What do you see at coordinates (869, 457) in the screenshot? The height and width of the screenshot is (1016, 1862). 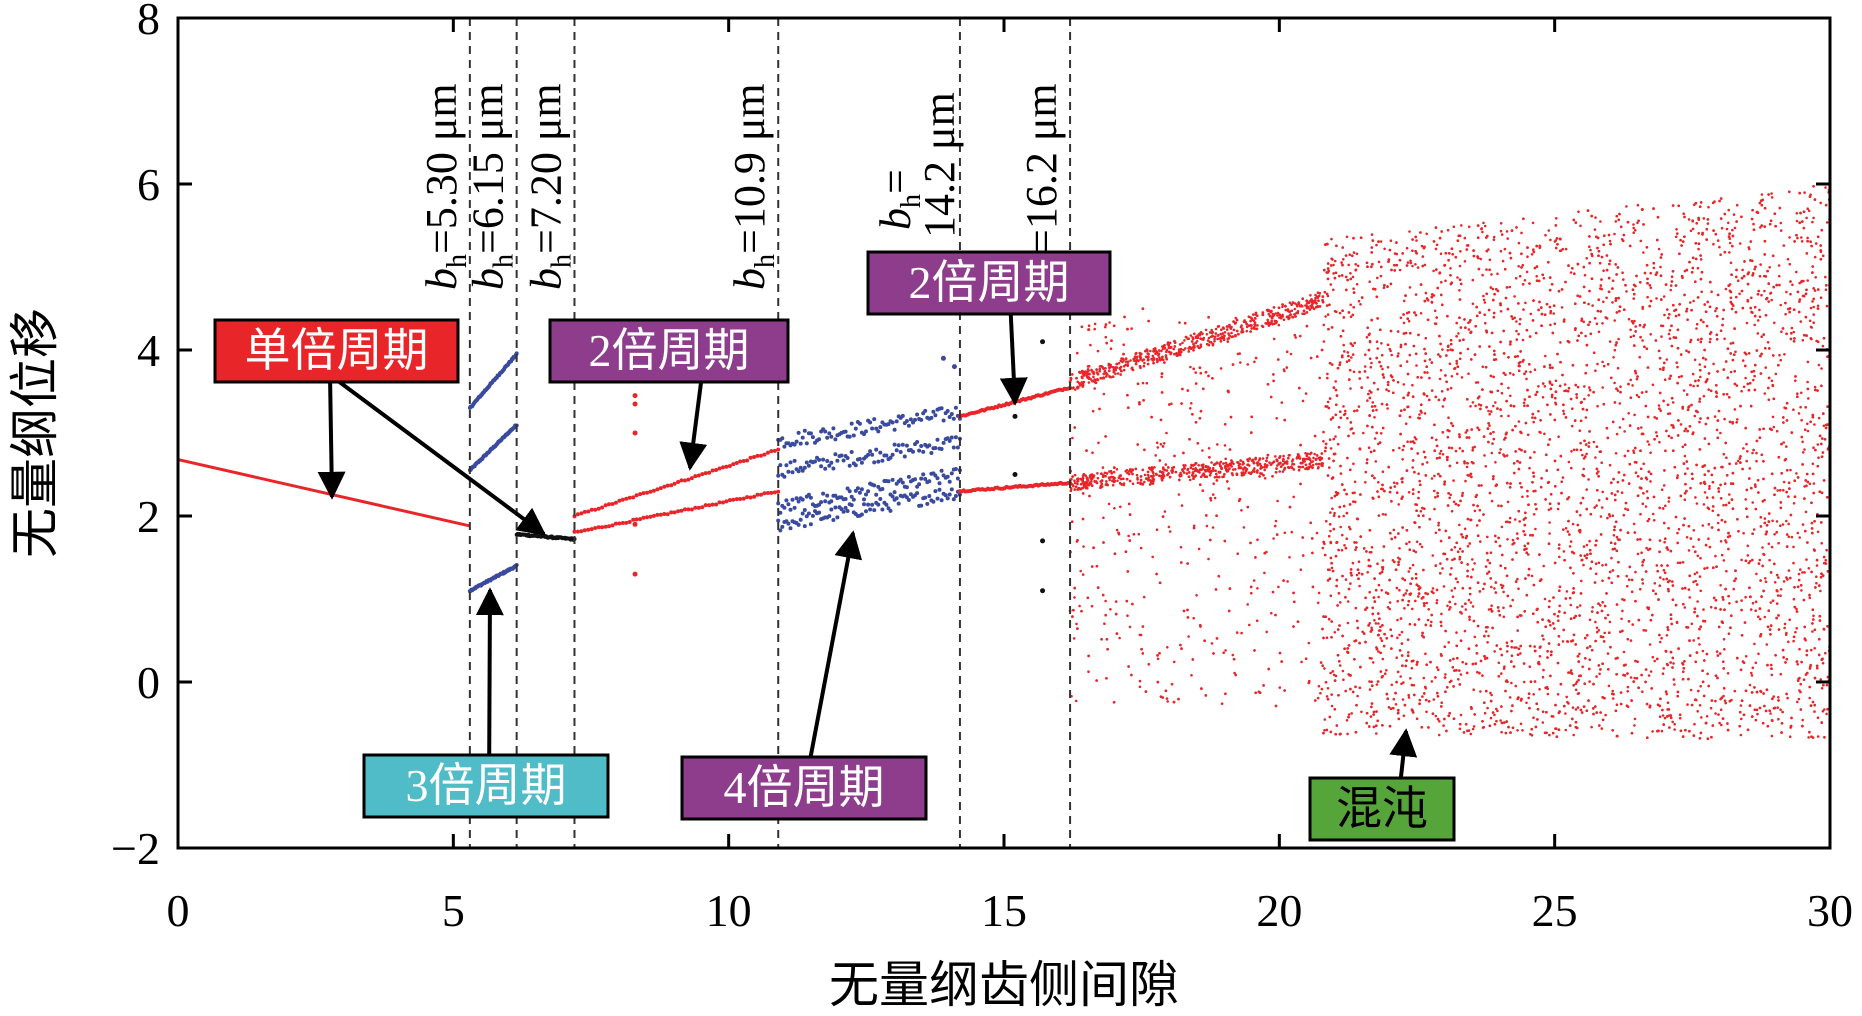 I see `series-period4` at bounding box center [869, 457].